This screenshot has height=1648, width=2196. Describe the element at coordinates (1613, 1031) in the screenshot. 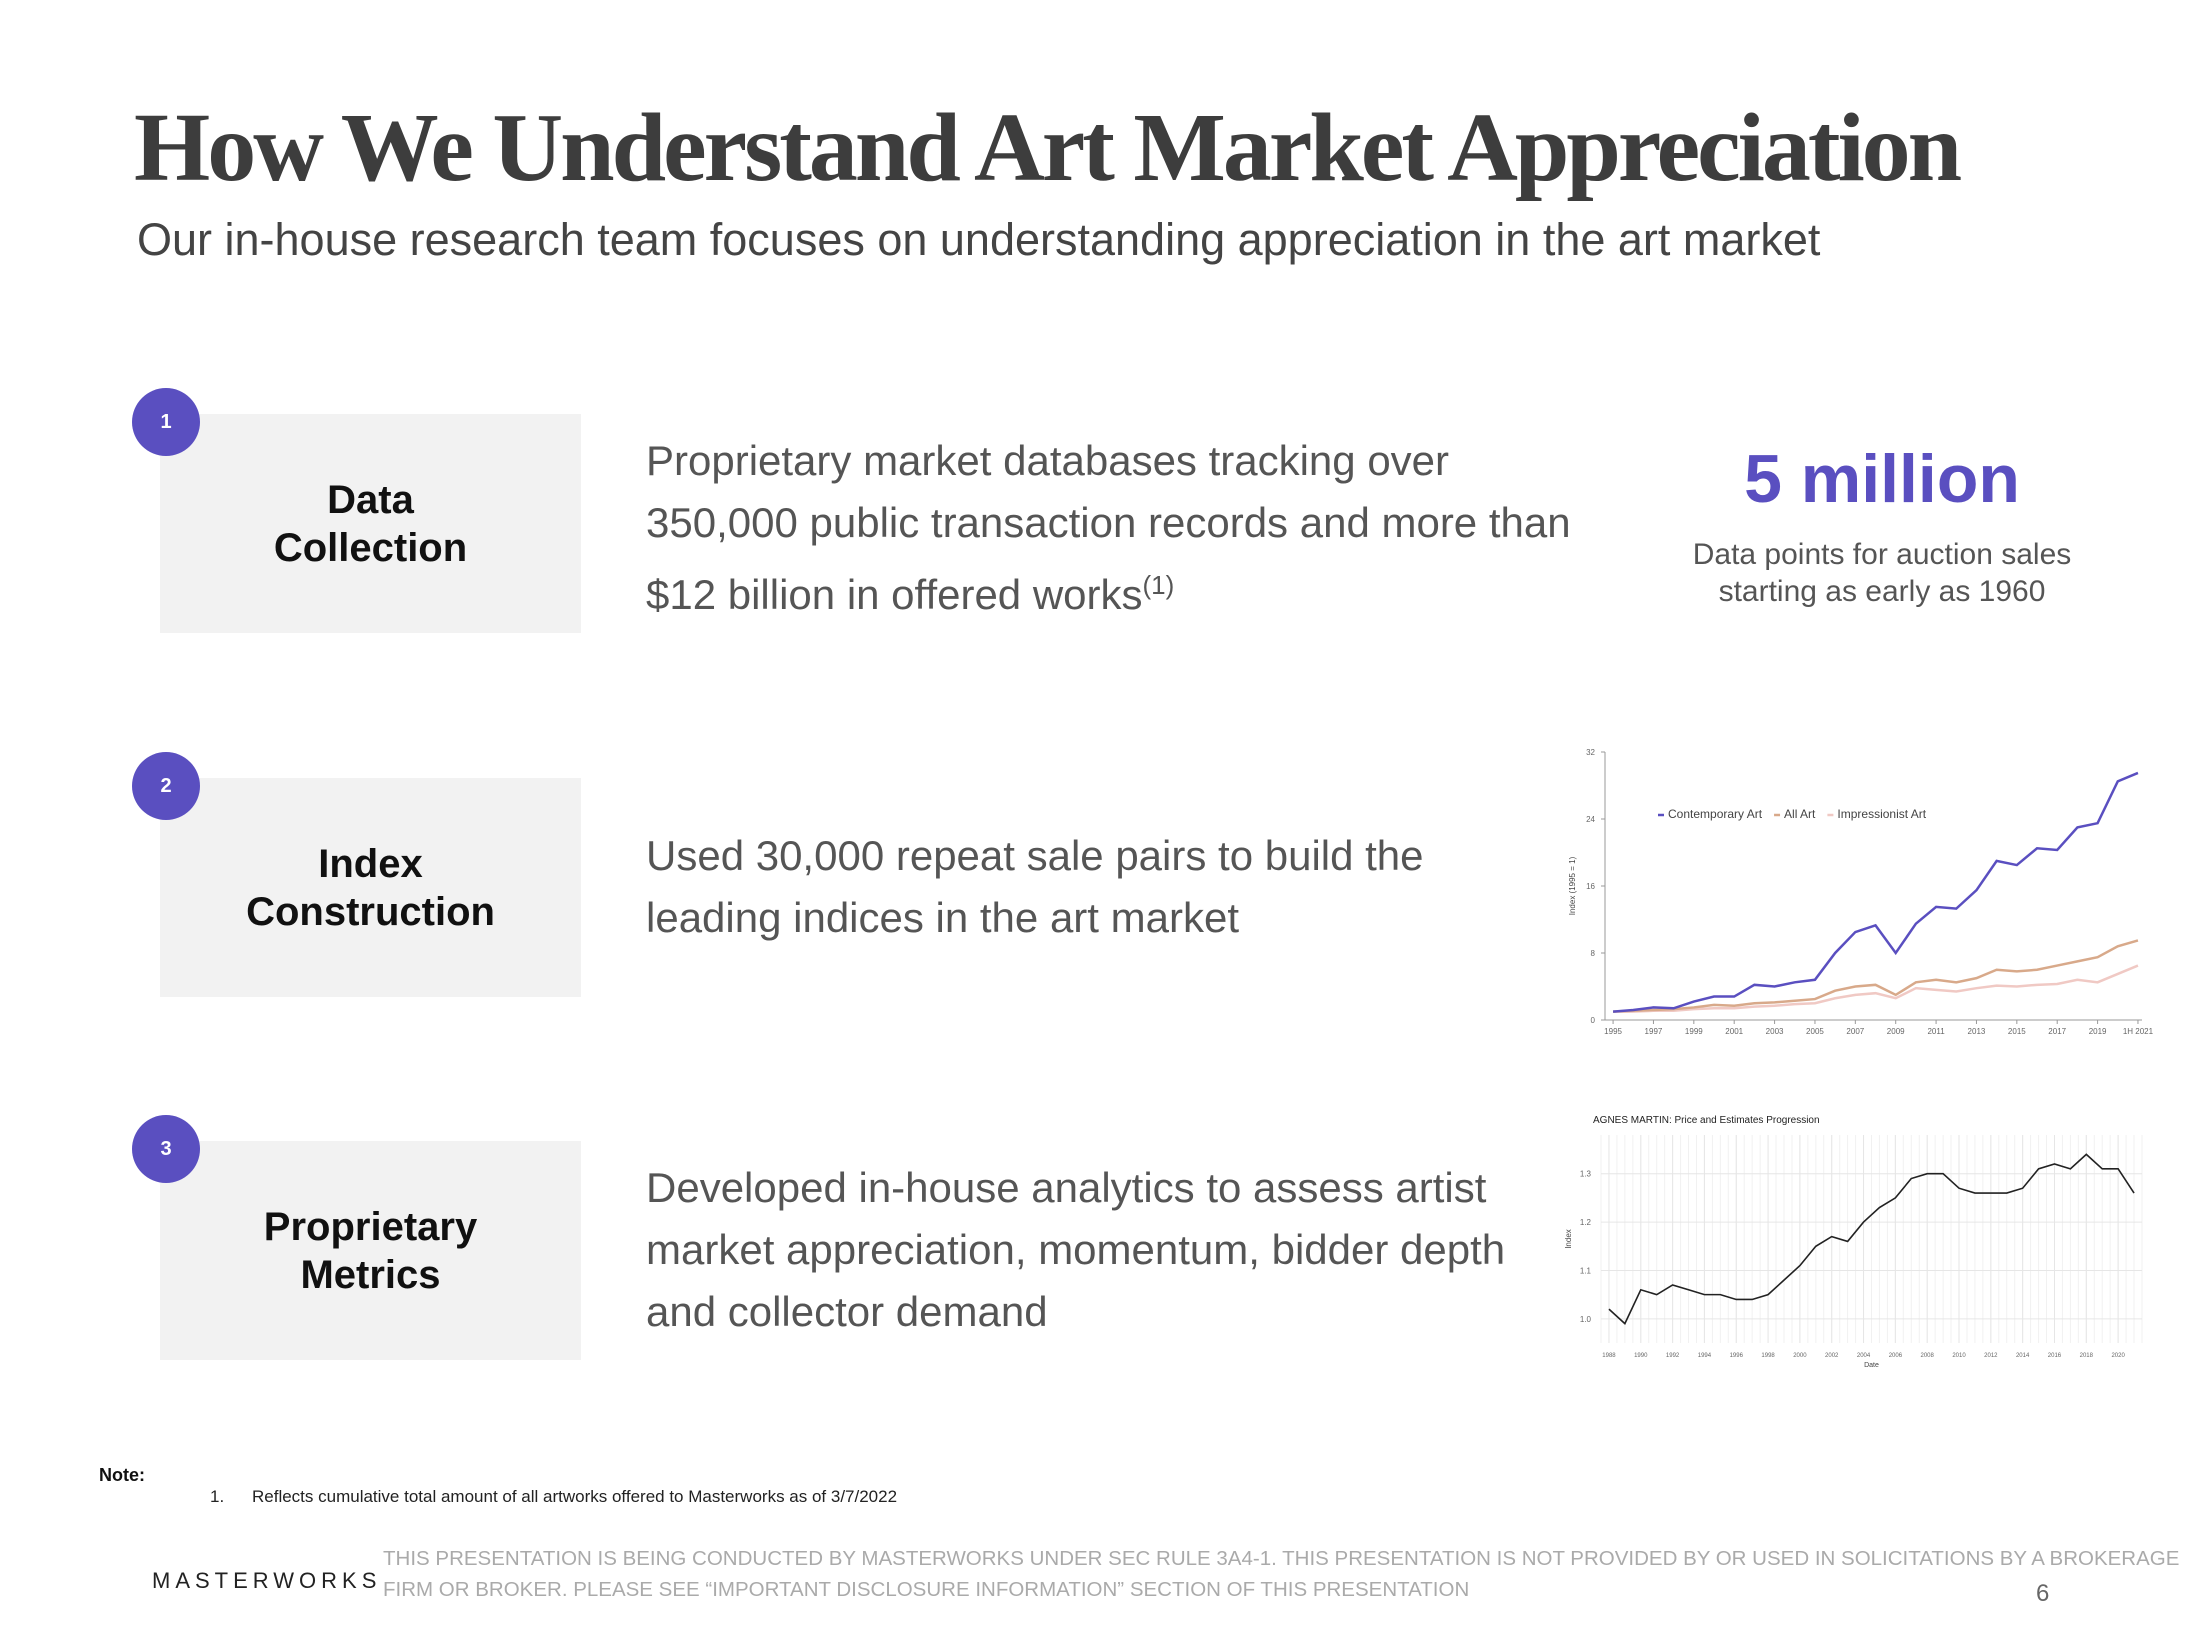

I see `x-tick-label: 1995` at that location.